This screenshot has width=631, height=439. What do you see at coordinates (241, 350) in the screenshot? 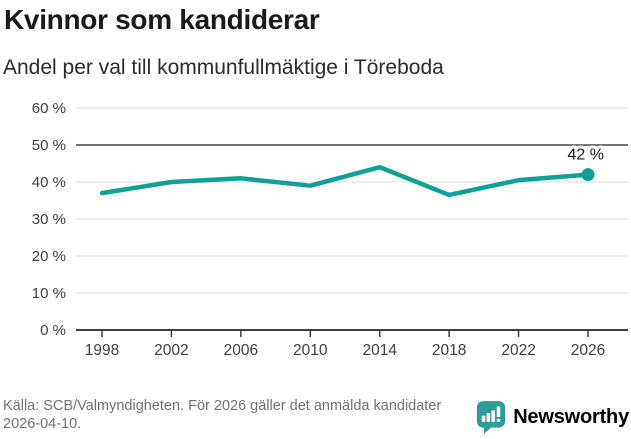
I see `x-tick-label: 2006` at bounding box center [241, 350].